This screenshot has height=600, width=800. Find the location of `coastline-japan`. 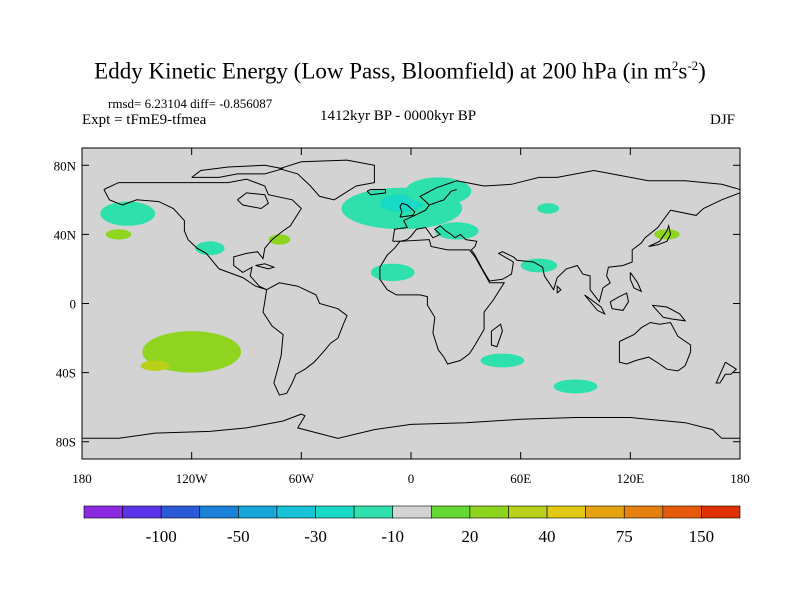

coastline-japan is located at coordinates (660, 235).